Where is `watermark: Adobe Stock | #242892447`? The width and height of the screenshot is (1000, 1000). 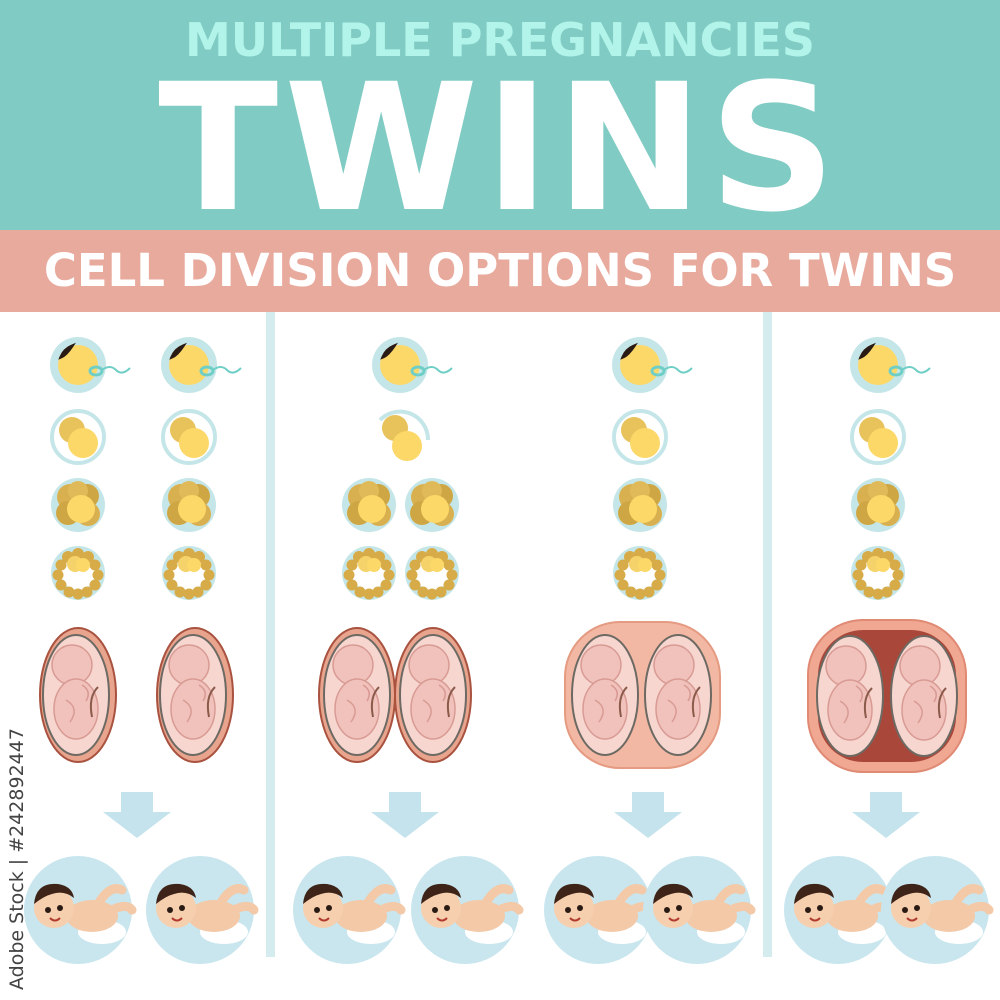
watermark: Adobe Stock | #242892447 is located at coordinates (17, 859).